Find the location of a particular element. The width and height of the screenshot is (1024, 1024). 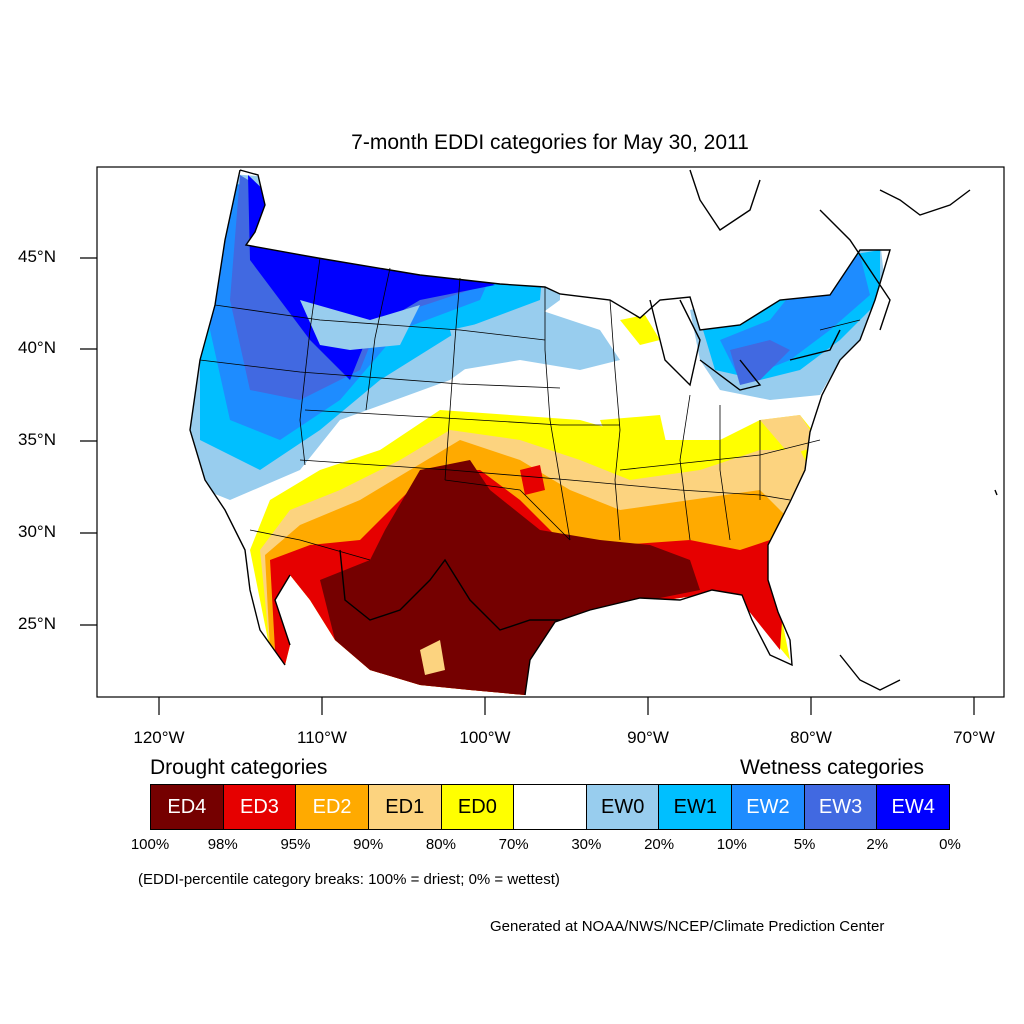

legend-swatch: EW2 is located at coordinates (768, 807).